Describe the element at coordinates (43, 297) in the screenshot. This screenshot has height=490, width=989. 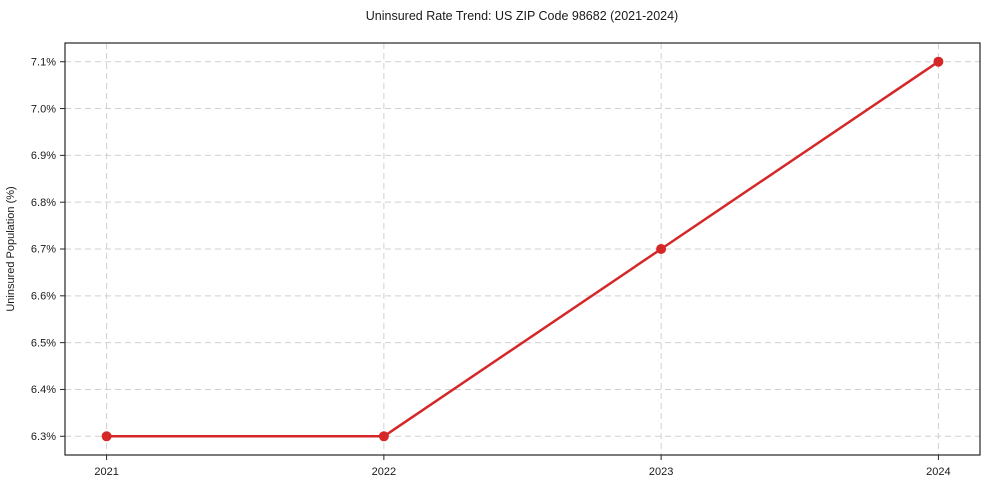
I see `y-tick-label: 6.6%` at that location.